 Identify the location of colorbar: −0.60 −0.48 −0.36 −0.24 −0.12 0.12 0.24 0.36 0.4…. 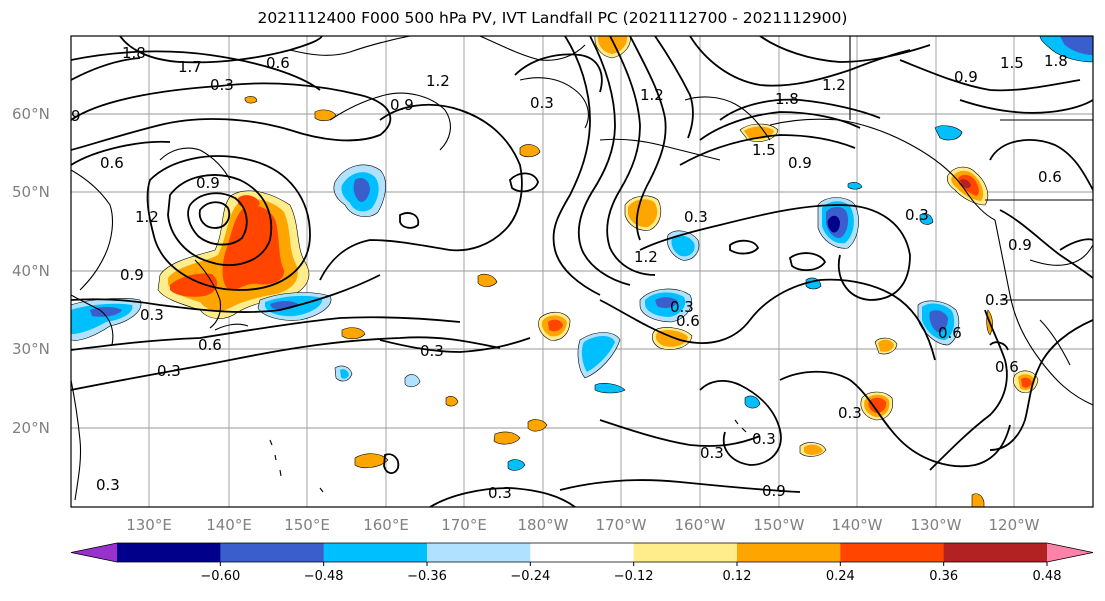
(582, 563).